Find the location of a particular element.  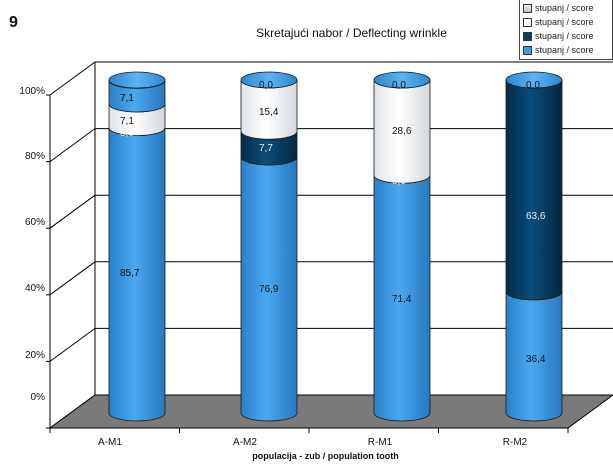

legend-item-score-1: stupanj / score is located at coordinates (567, 50).